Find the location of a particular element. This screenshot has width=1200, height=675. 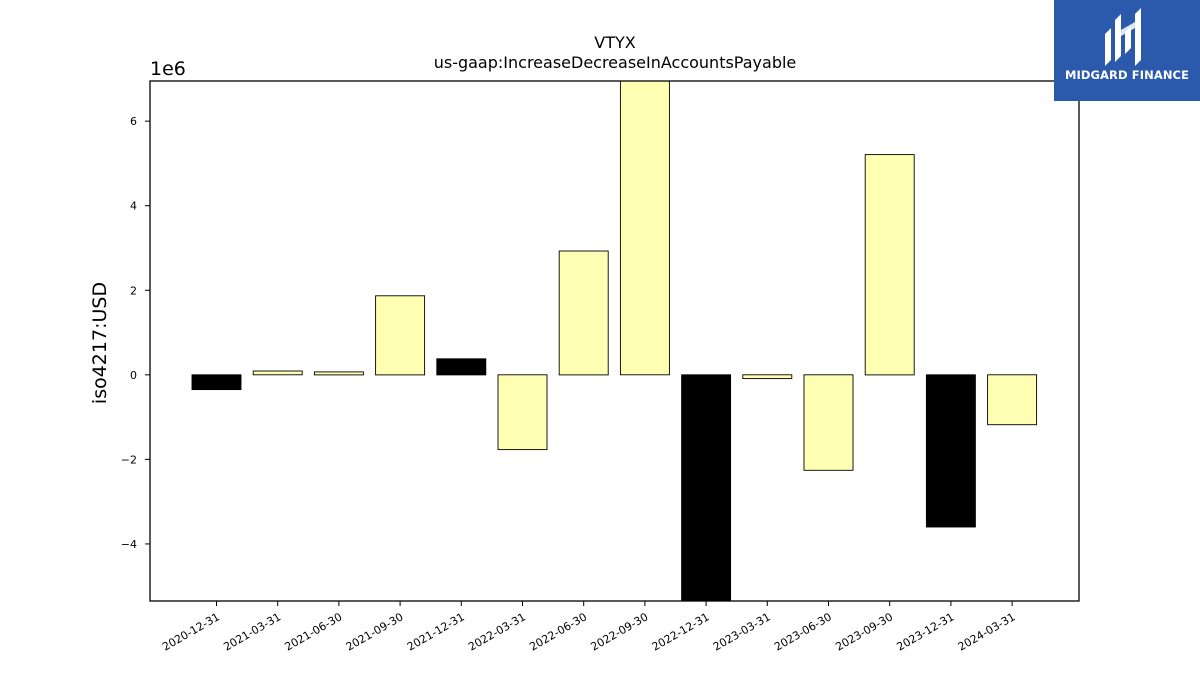

y-tick-label: −2 is located at coordinates (129, 459).